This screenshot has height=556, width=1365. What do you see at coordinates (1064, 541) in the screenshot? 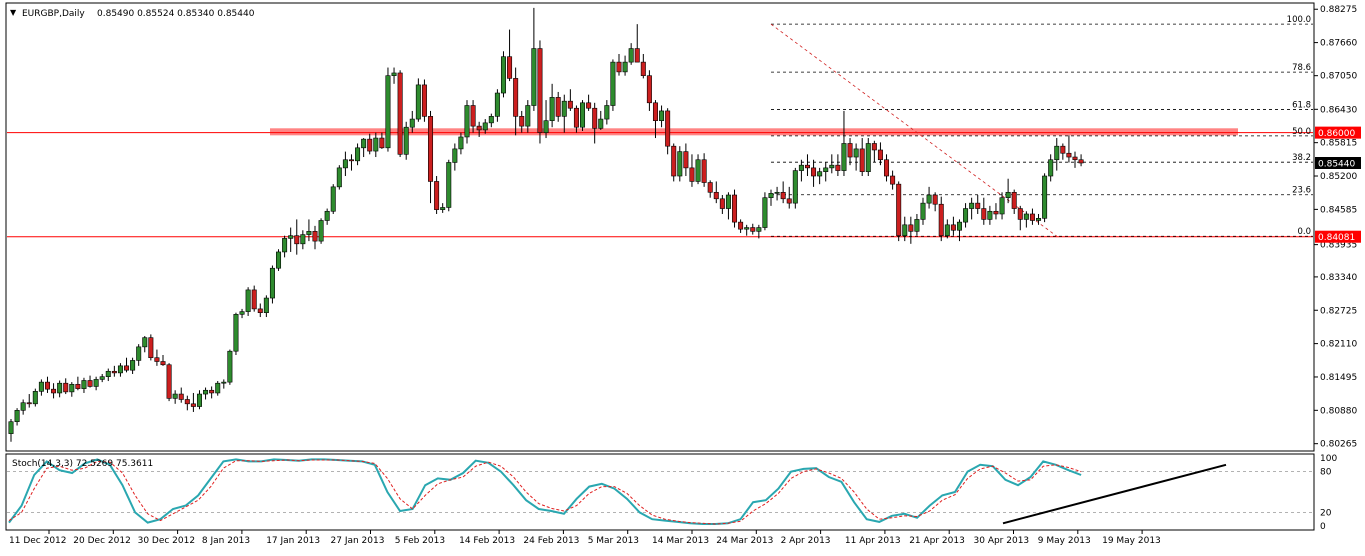
I see `time-tick-label: 9 May 2013` at bounding box center [1064, 541].